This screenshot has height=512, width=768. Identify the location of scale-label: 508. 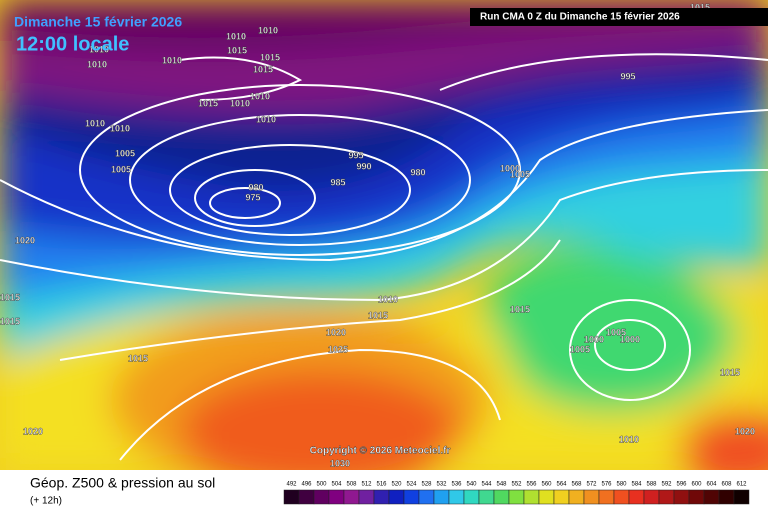
(351, 485).